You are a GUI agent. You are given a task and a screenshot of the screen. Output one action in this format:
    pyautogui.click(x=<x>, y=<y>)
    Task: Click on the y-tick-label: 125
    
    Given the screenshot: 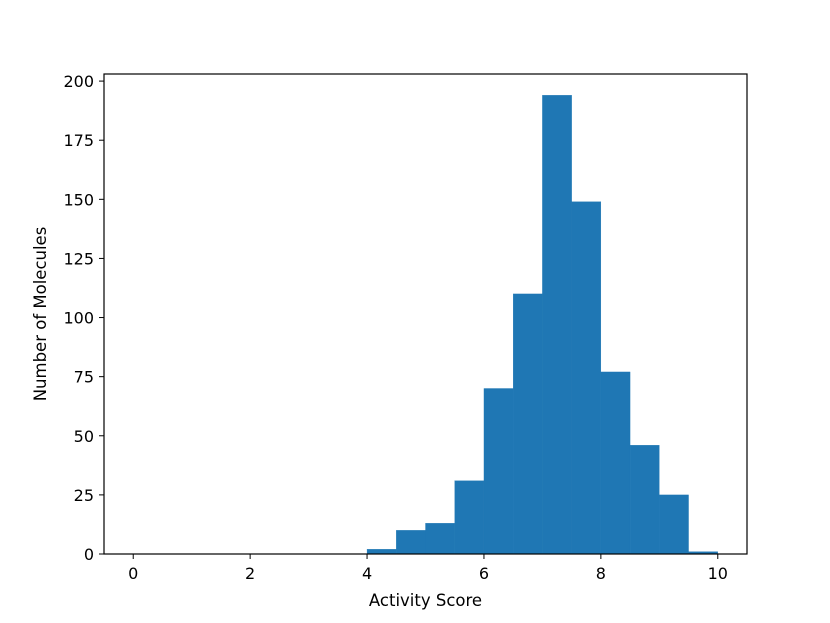 What is the action you would take?
    pyautogui.click(x=78, y=258)
    